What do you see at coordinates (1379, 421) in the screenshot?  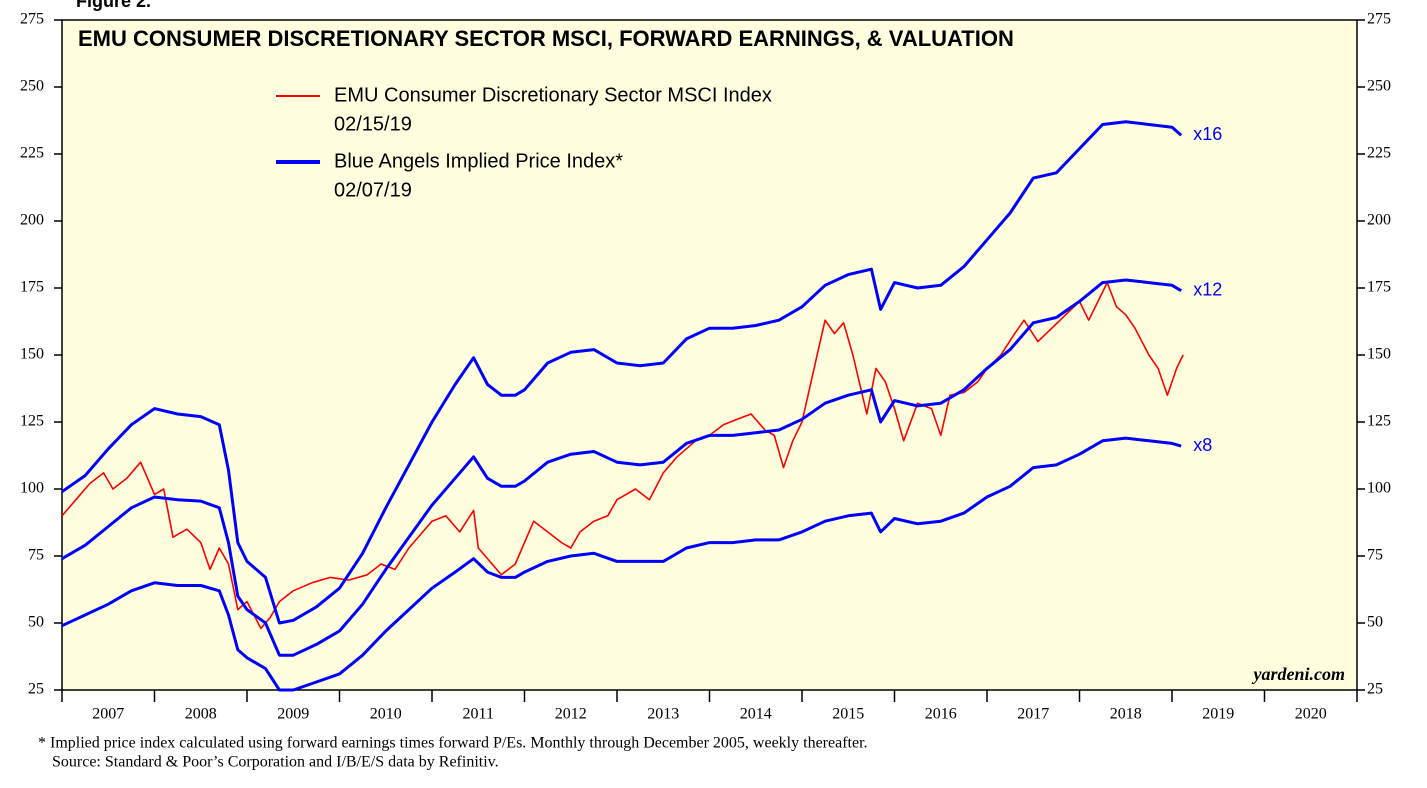 I see `y2-tick-label: 125` at bounding box center [1379, 421].